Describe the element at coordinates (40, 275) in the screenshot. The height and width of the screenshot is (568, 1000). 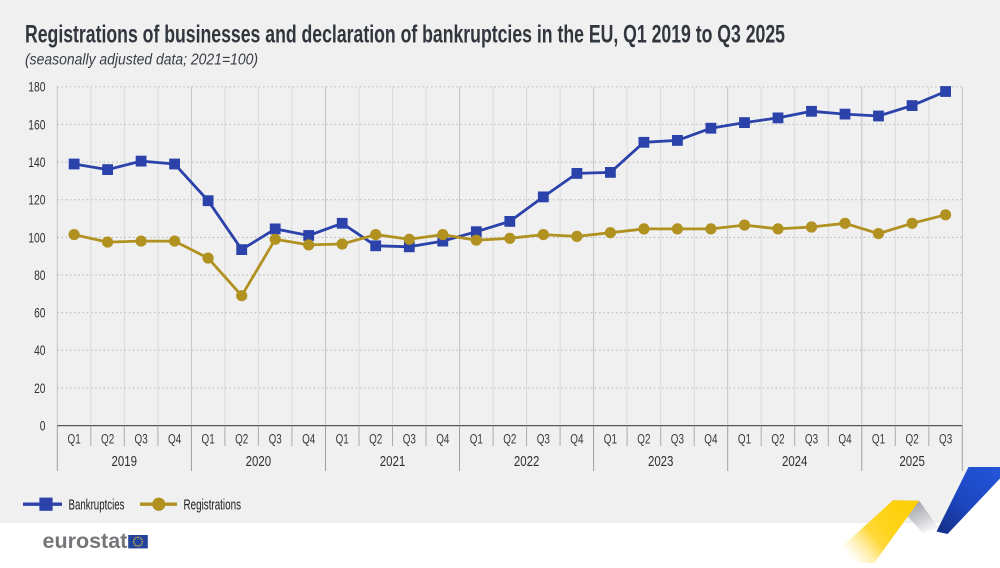
I see `svg-text: 80` at that location.